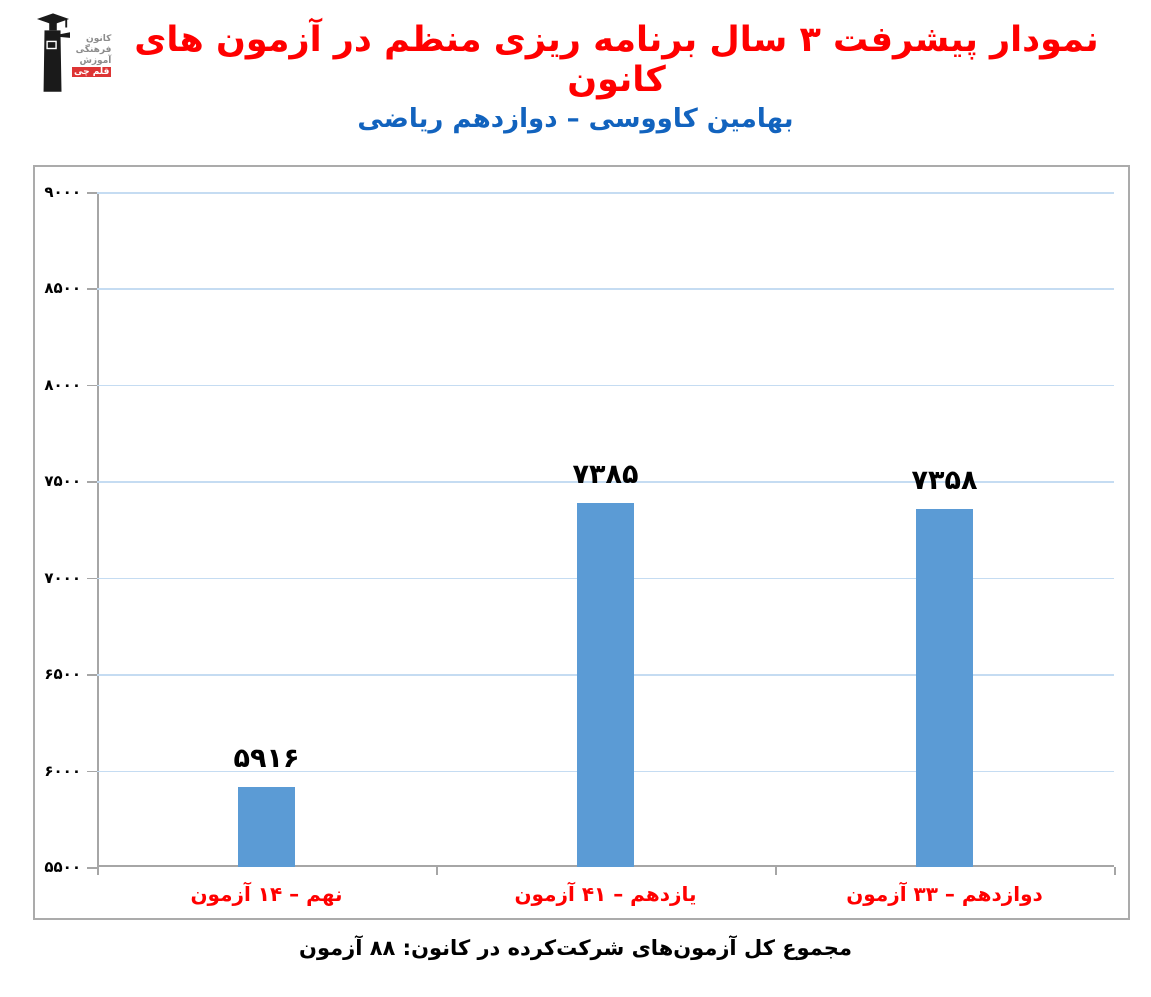  Describe the element at coordinates (95, 61) in the screenshot. I see `logo-line-3: آموزش` at that location.